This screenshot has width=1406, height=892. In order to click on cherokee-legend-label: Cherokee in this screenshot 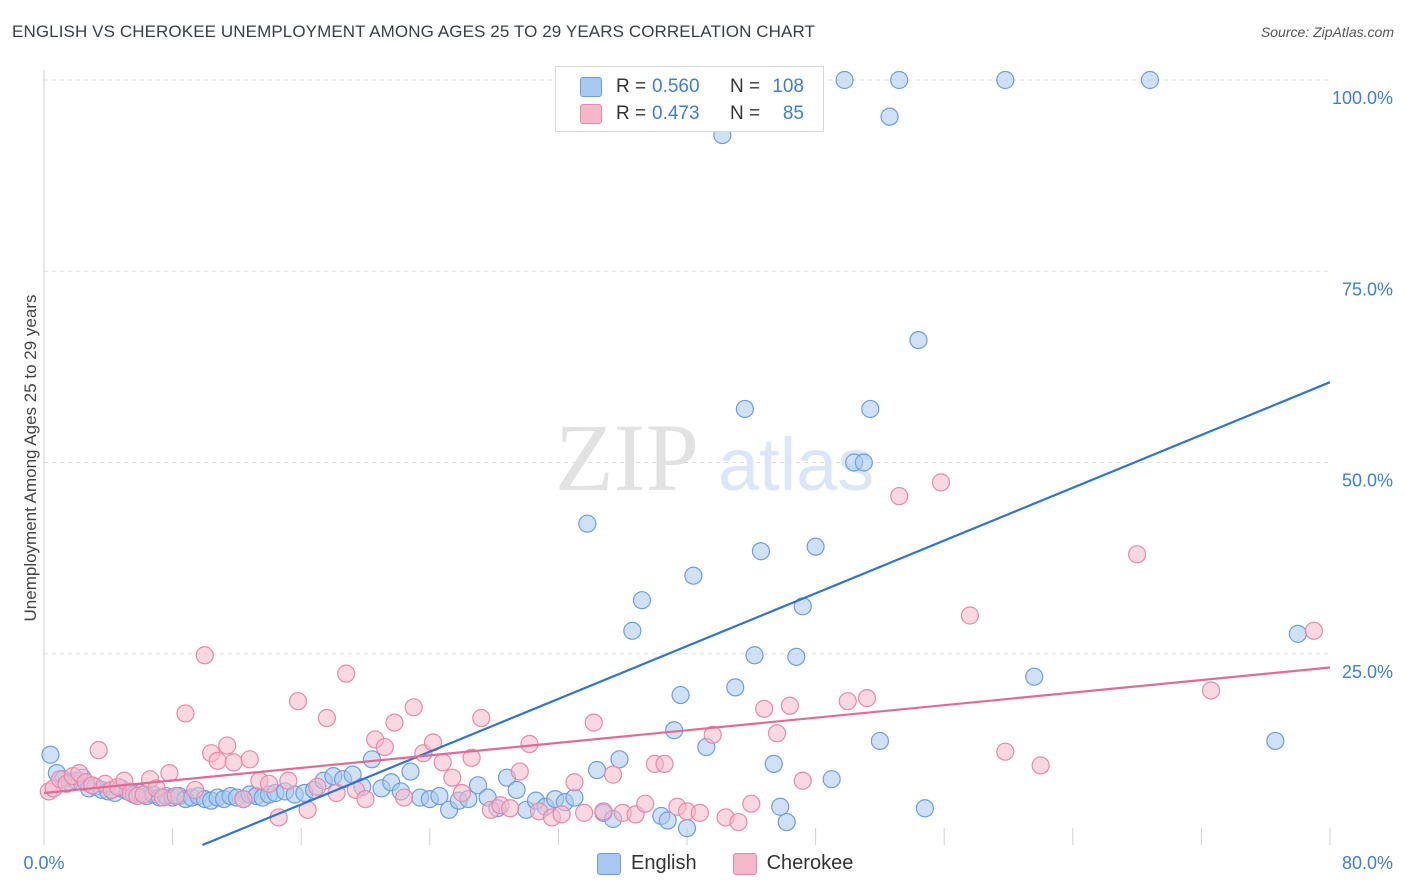, I will do `click(810, 863)`.